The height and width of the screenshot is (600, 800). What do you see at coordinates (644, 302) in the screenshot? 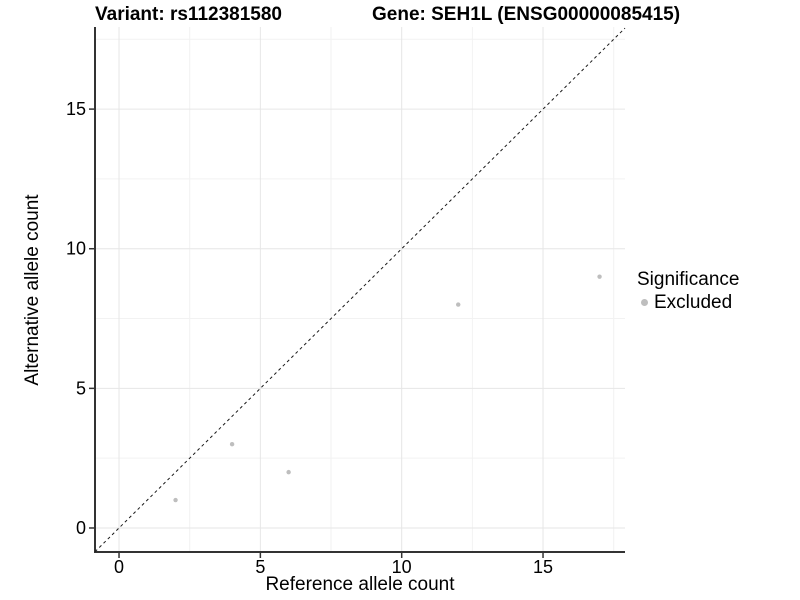
I see `legend-point-icon` at bounding box center [644, 302].